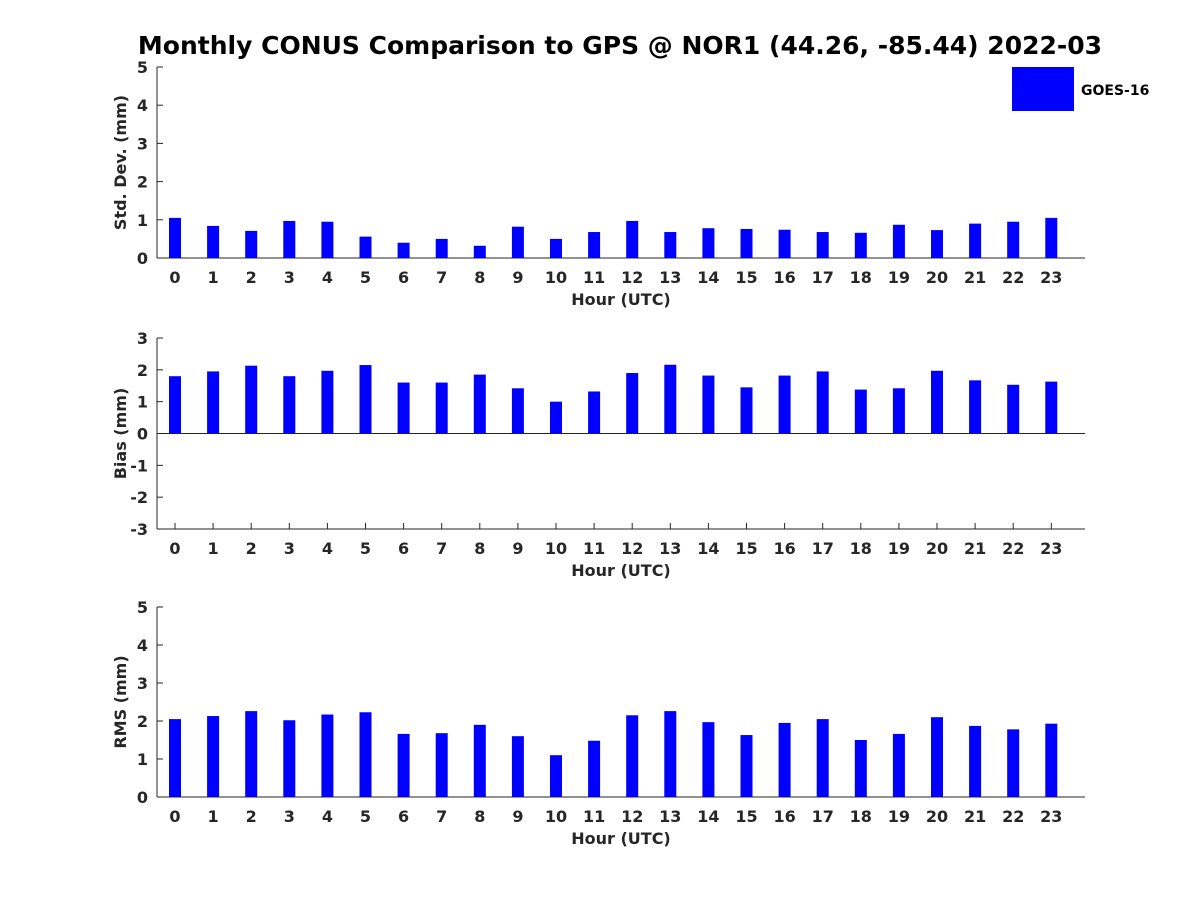 The width and height of the screenshot is (1200, 900). What do you see at coordinates (142, 645) in the screenshot?
I see `y-tick-label: 4` at bounding box center [142, 645].